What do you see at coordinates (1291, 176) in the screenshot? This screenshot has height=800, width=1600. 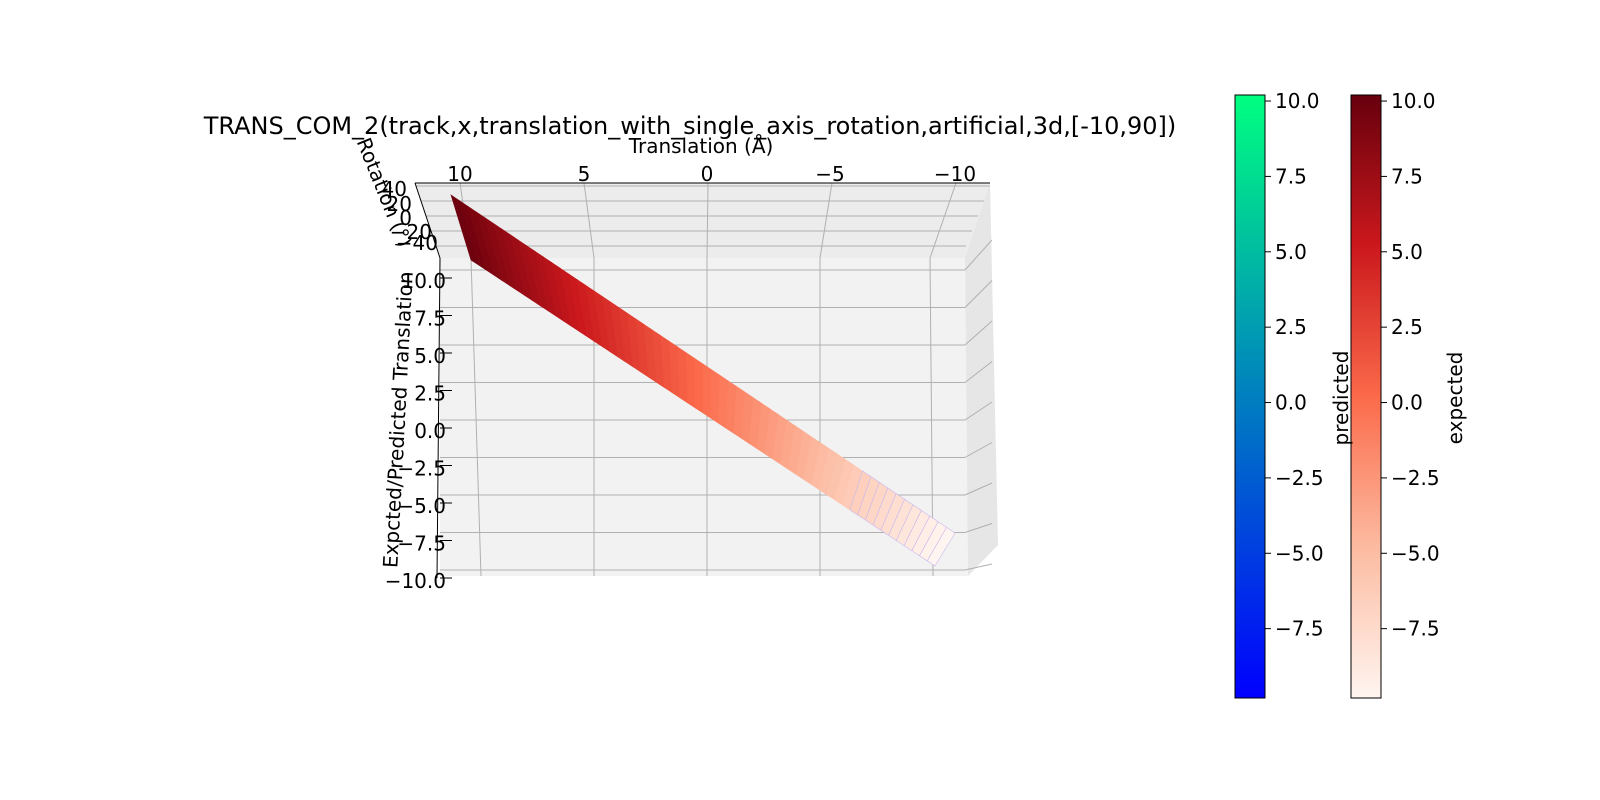 I see `colorbar-0-tick-label-1: 7.5` at bounding box center [1291, 176].